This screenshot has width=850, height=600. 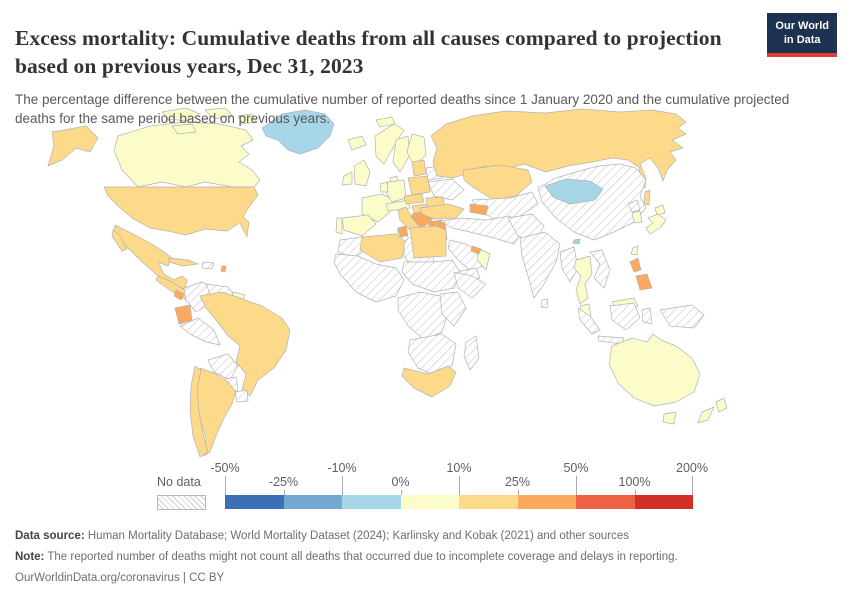 What do you see at coordinates (298, 132) in the screenshot?
I see `country-greenland` at bounding box center [298, 132].